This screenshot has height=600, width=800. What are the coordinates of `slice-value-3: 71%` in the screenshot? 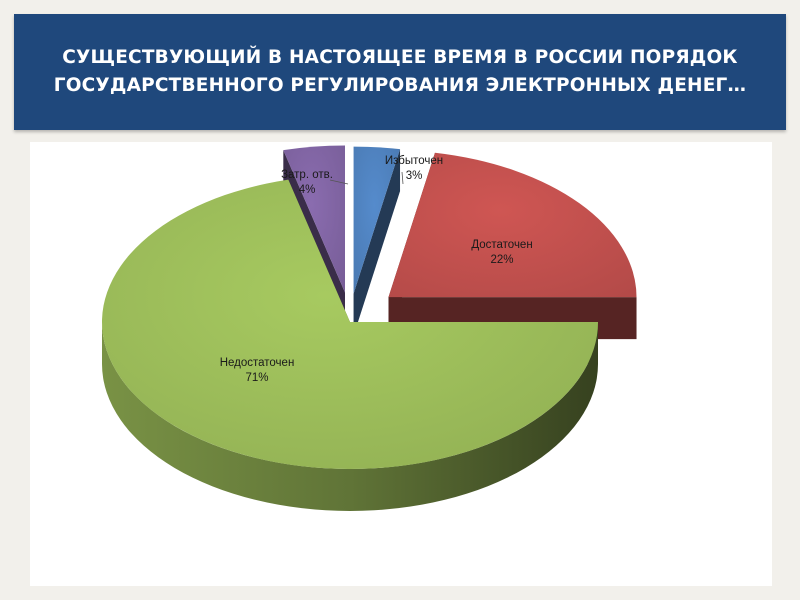 It's located at (256, 378).